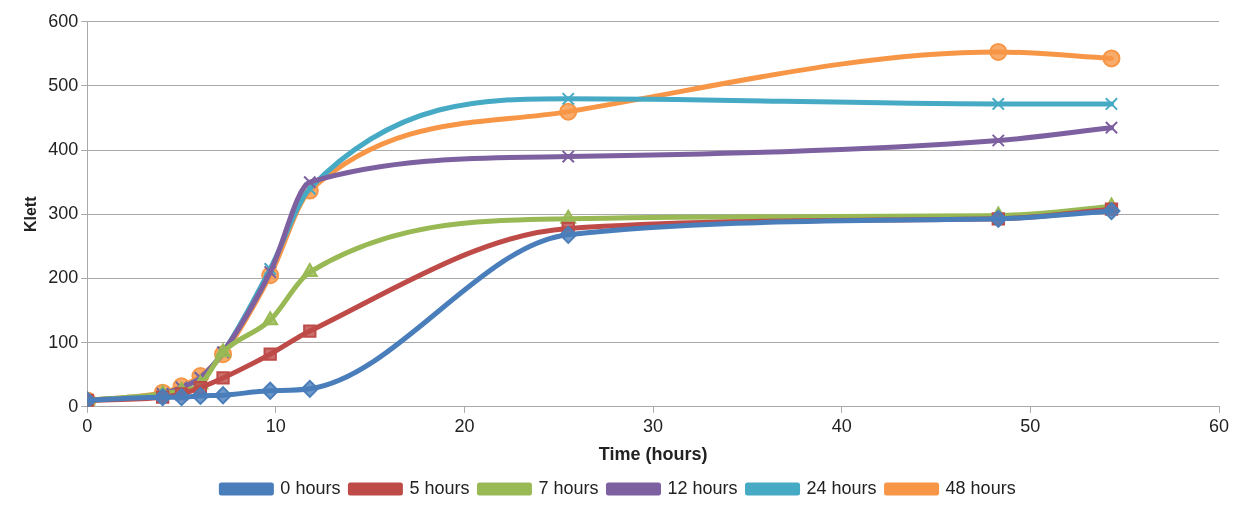  Describe the element at coordinates (63, 277) in the screenshot. I see `y-tick-label: 200` at that location.